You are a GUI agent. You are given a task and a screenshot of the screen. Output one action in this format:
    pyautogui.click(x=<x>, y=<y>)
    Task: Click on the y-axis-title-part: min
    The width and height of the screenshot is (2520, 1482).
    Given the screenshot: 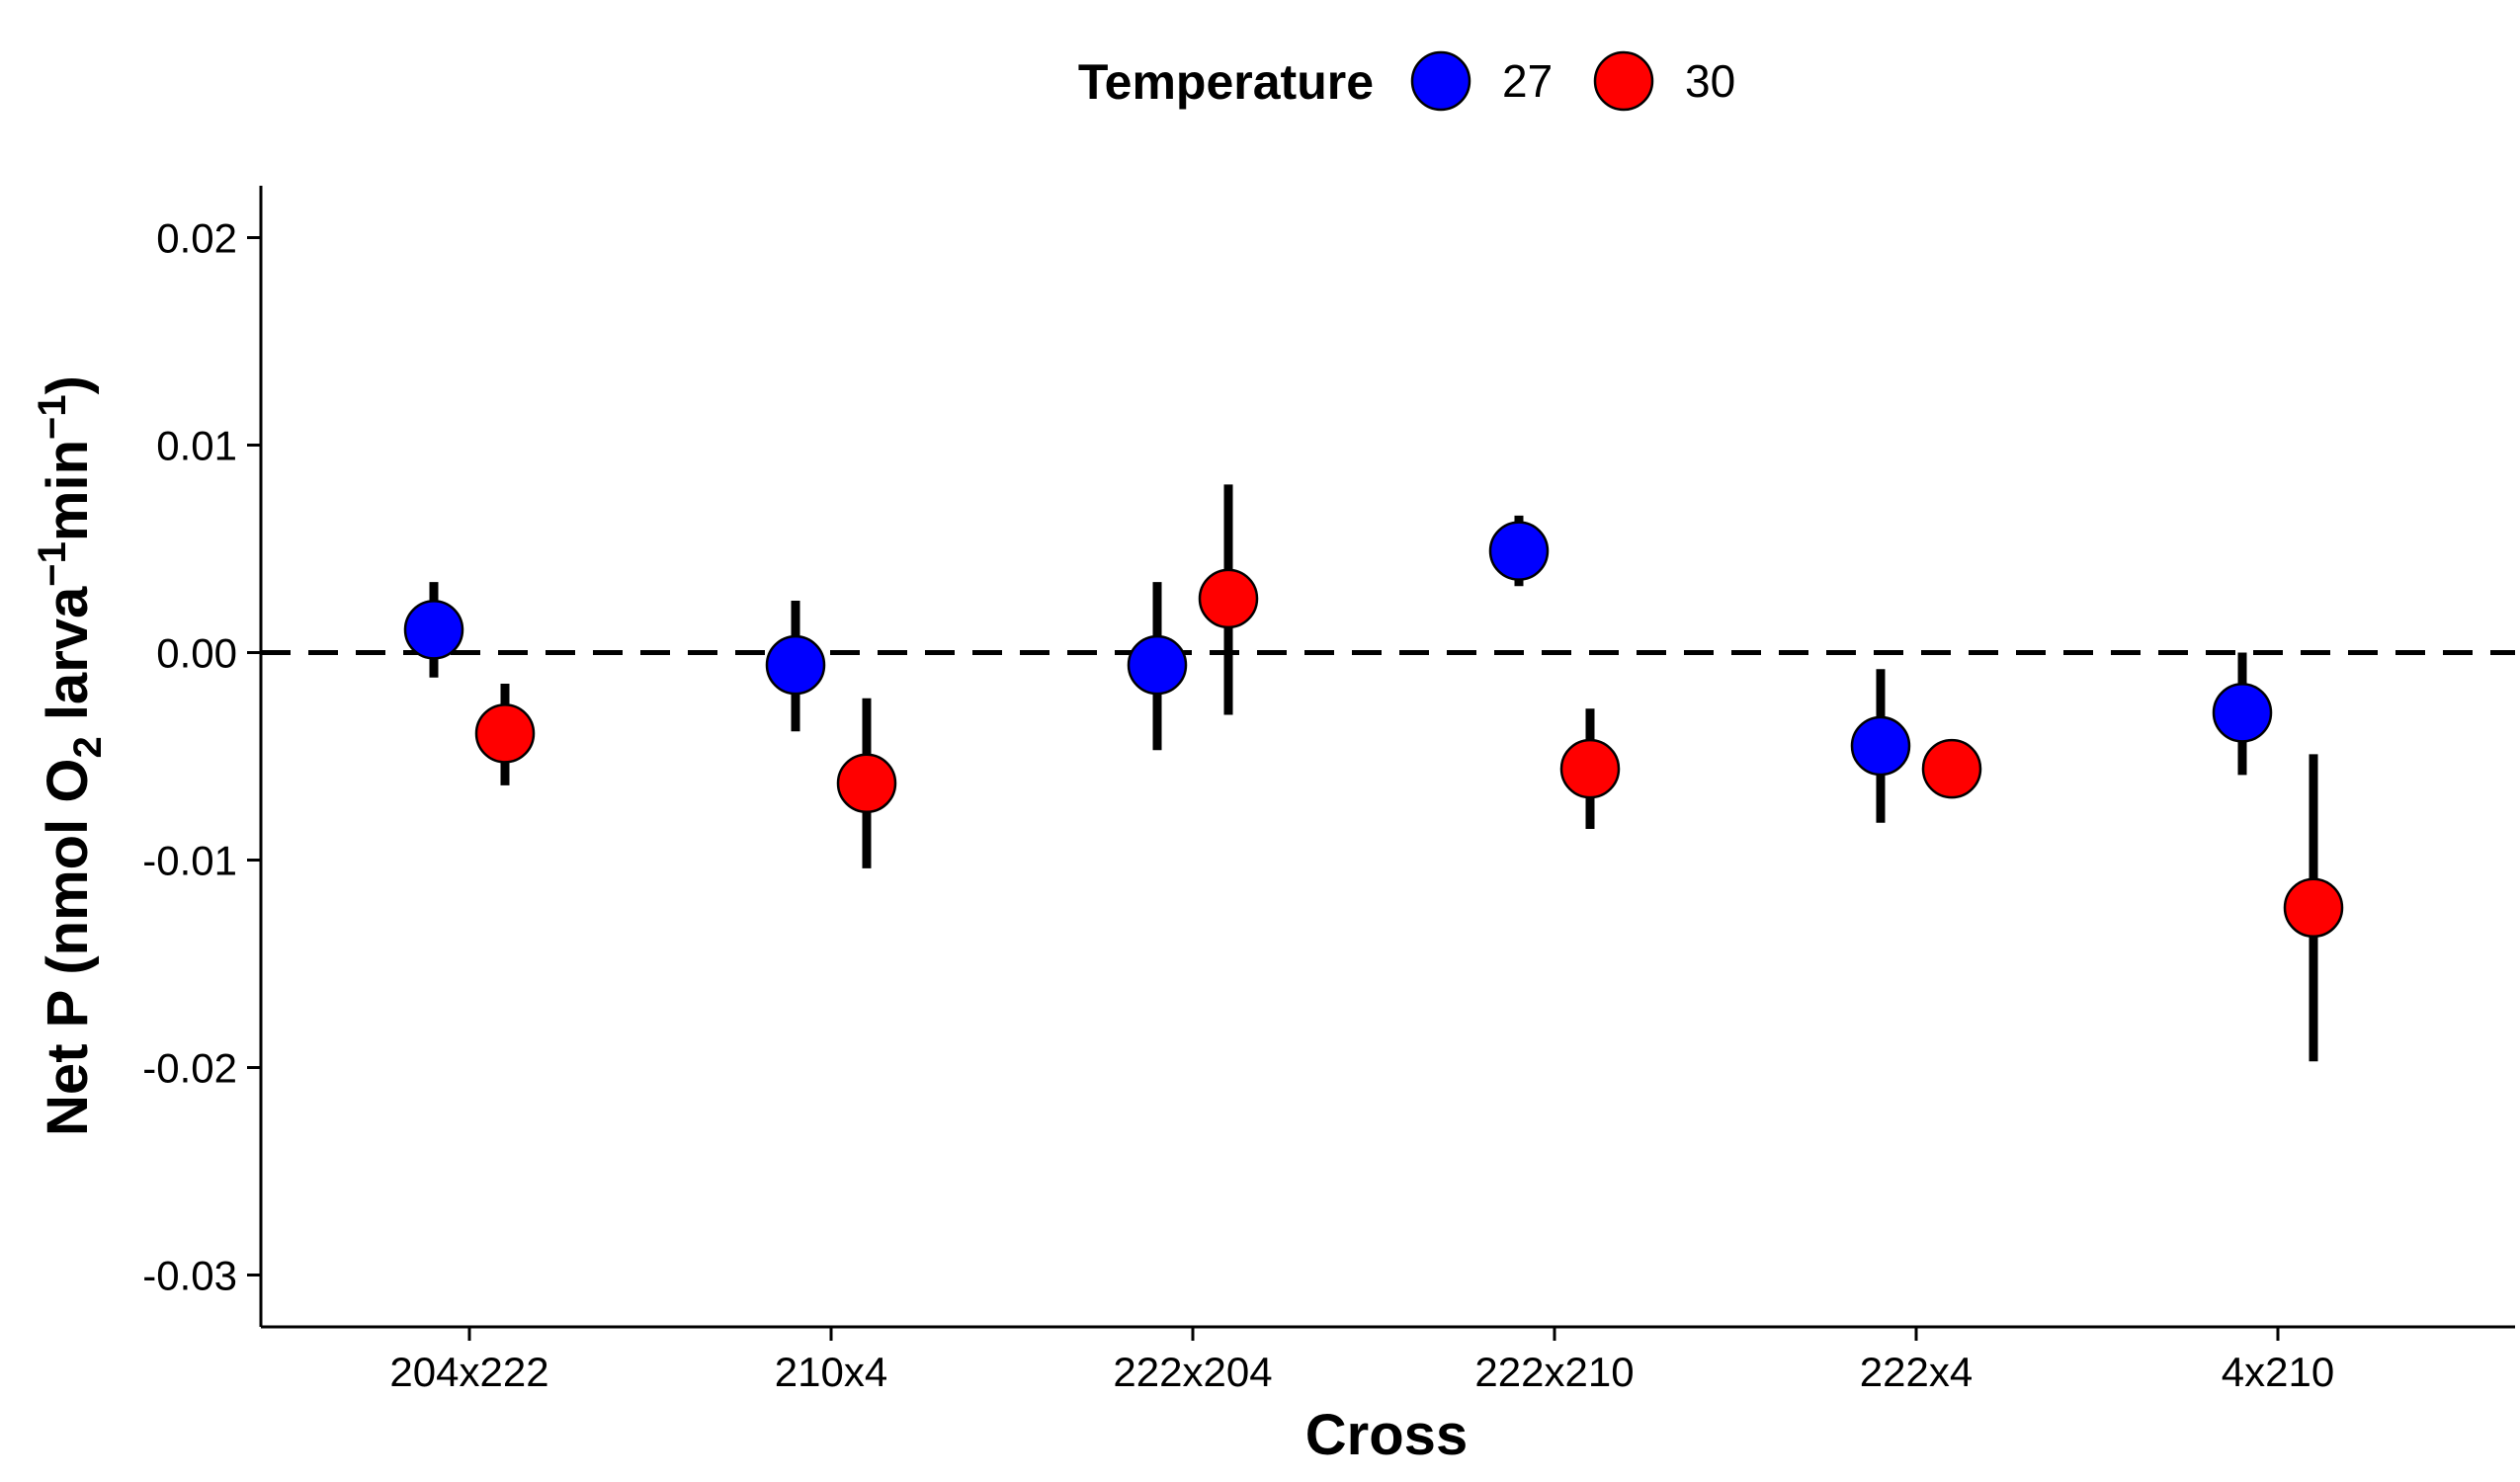 What is the action you would take?
    pyautogui.click(x=68, y=490)
    